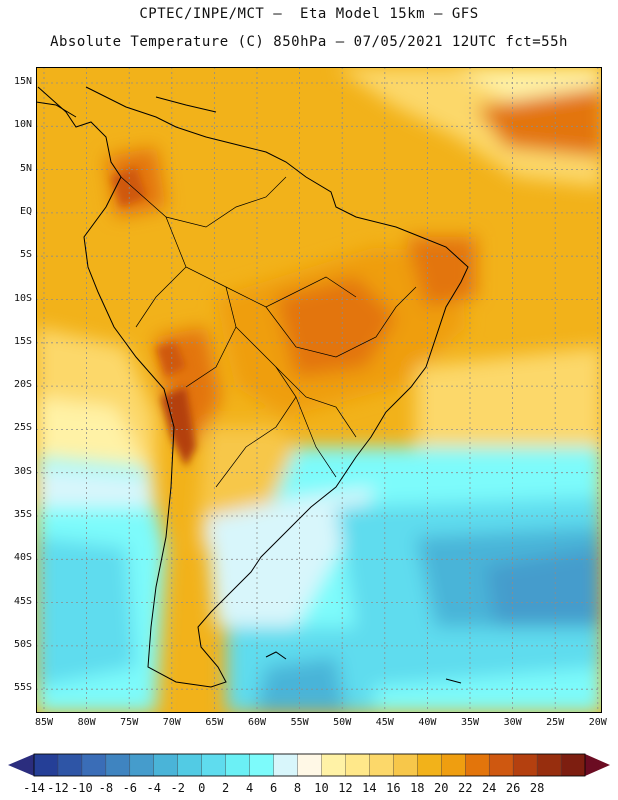 This screenshot has height=800, width=618. I want to click on colorbar-label: 16, so click(393, 788).